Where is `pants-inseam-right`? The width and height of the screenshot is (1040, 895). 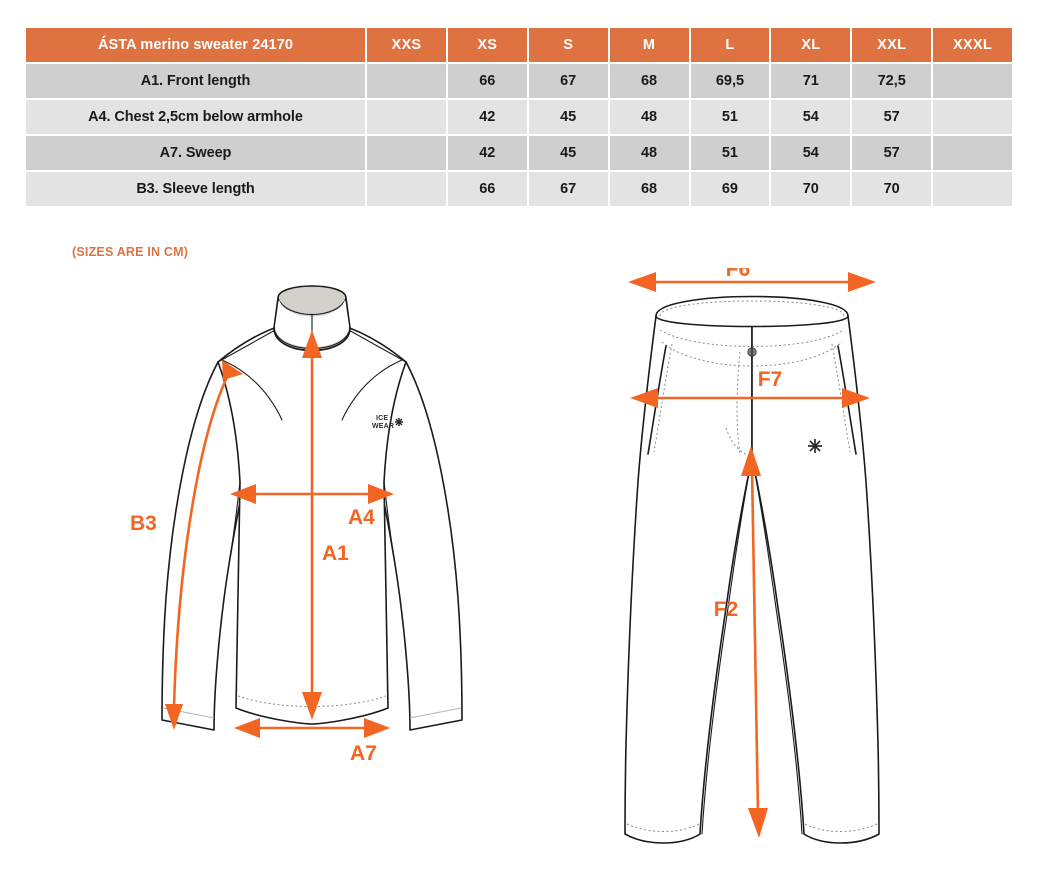
pants-inseam-right is located at coordinates (777, 646).